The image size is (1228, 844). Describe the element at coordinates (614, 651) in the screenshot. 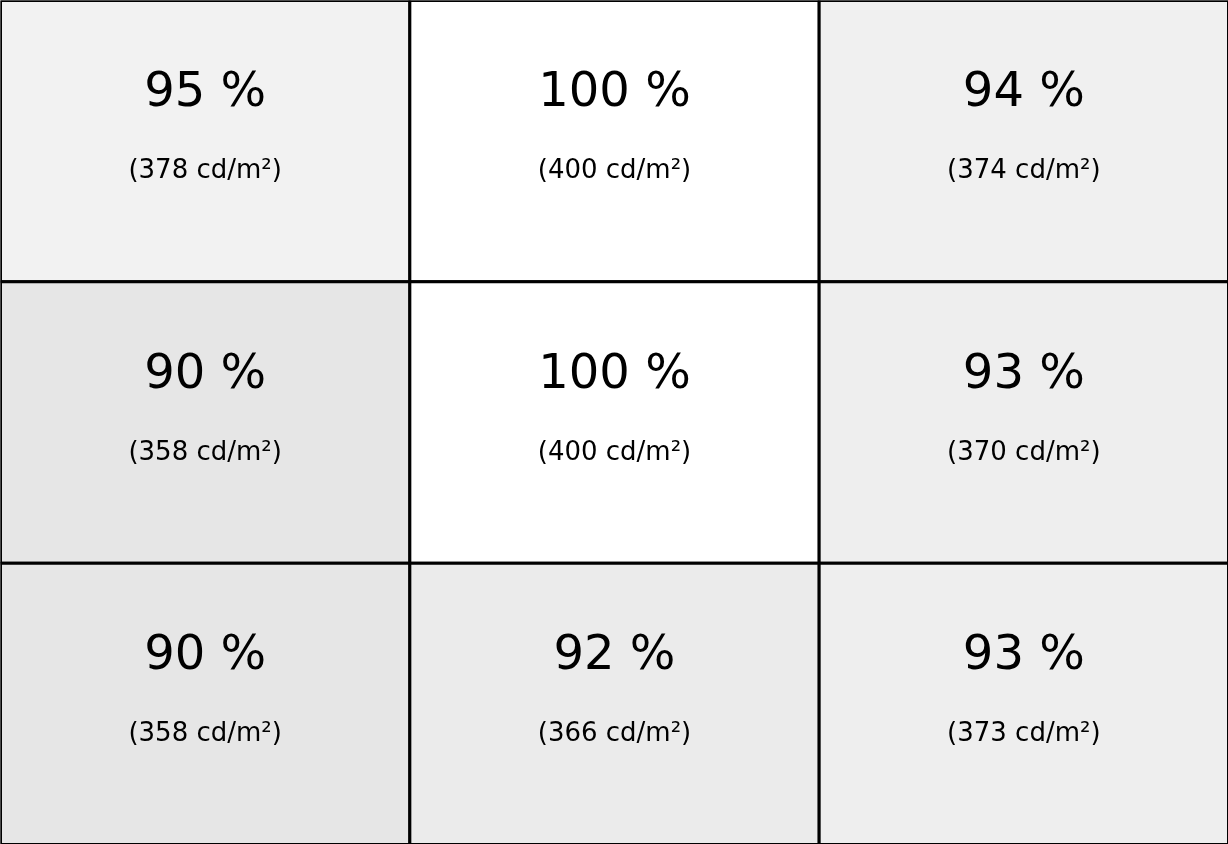

I see `data-label: 92 %` at that location.